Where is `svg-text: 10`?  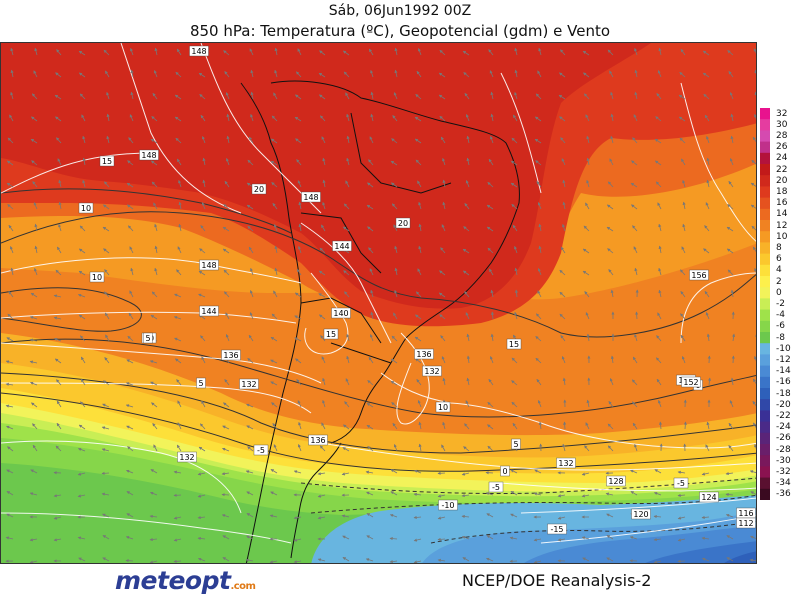
svg-text: 10 is located at coordinates (97, 277).